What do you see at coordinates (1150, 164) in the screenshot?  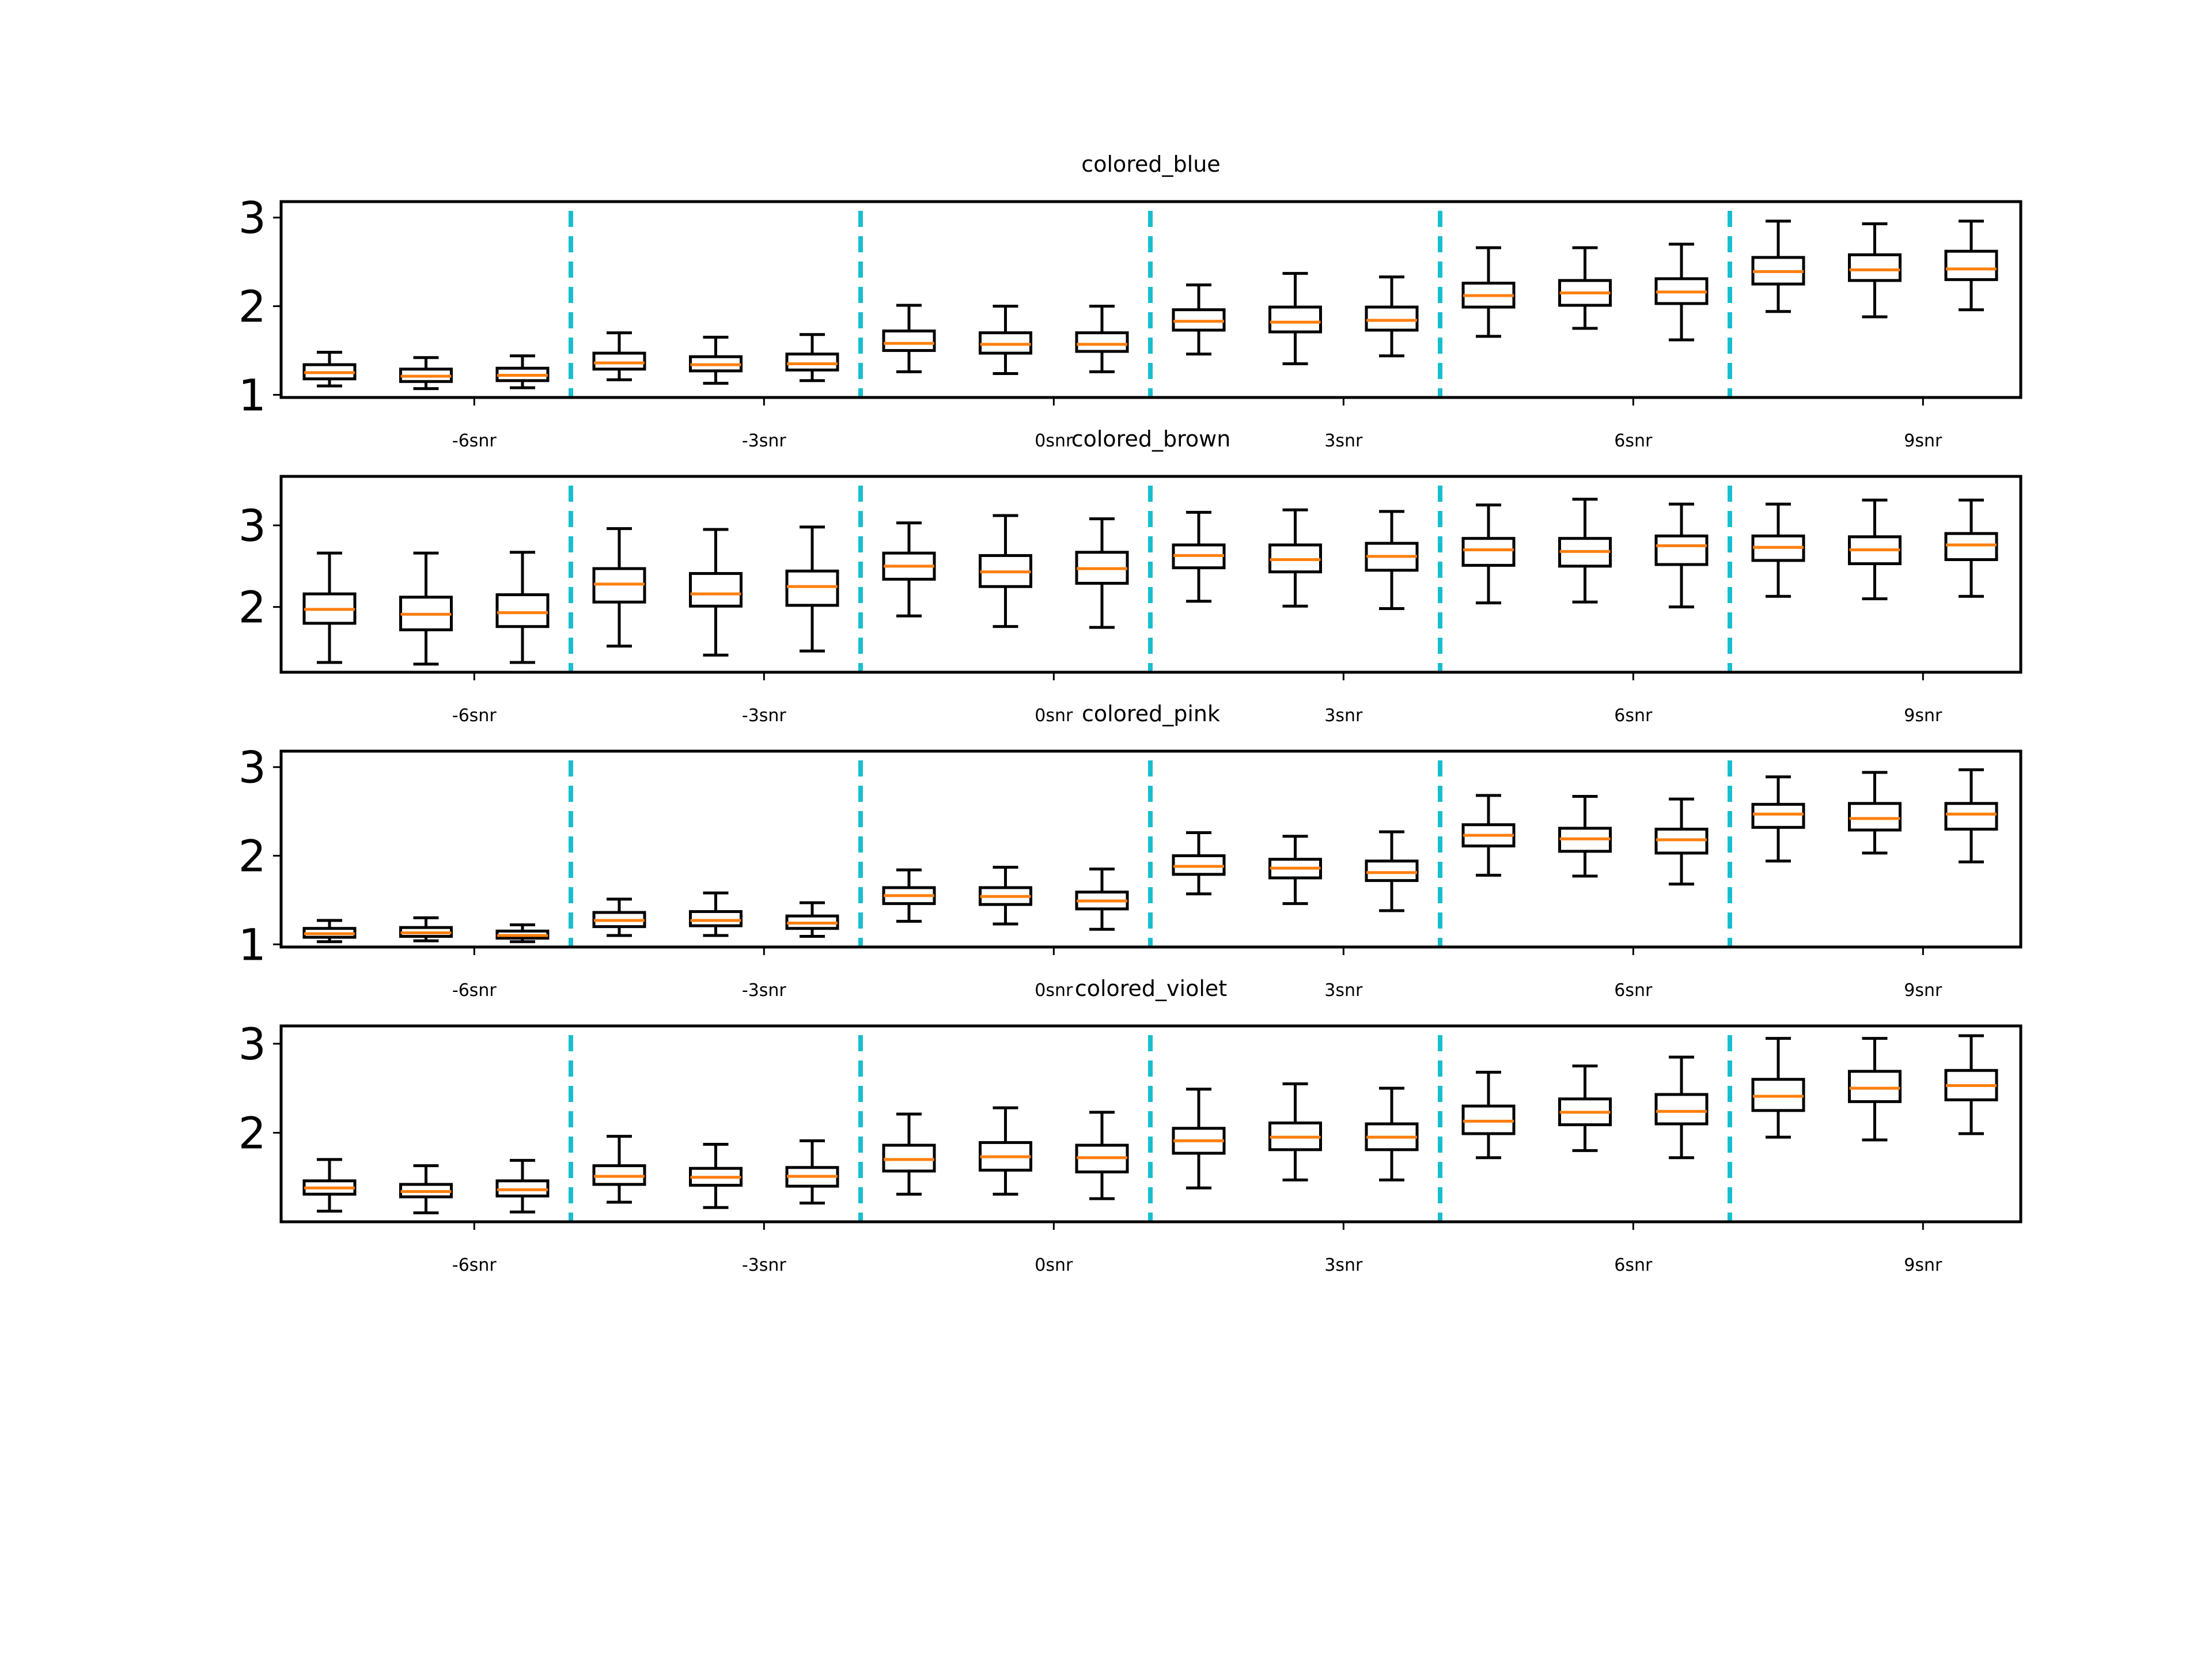 I see `panel-title: colored_blue` at bounding box center [1150, 164].